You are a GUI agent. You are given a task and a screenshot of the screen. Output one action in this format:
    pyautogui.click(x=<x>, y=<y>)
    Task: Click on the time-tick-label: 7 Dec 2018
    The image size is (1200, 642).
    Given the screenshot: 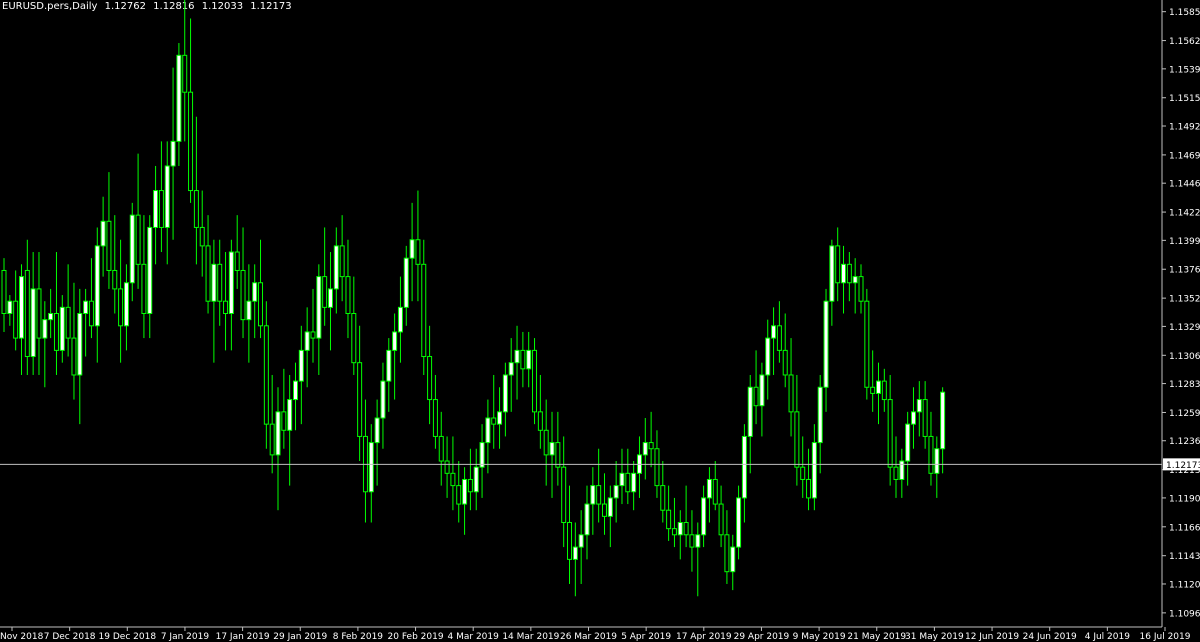 What is the action you would take?
    pyautogui.click(x=70, y=637)
    